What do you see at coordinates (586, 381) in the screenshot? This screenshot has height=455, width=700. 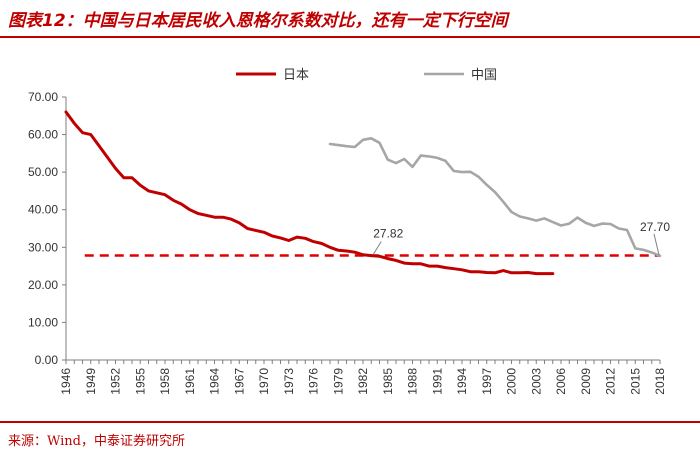 I see `x-tick-label: 2009` at bounding box center [586, 381].